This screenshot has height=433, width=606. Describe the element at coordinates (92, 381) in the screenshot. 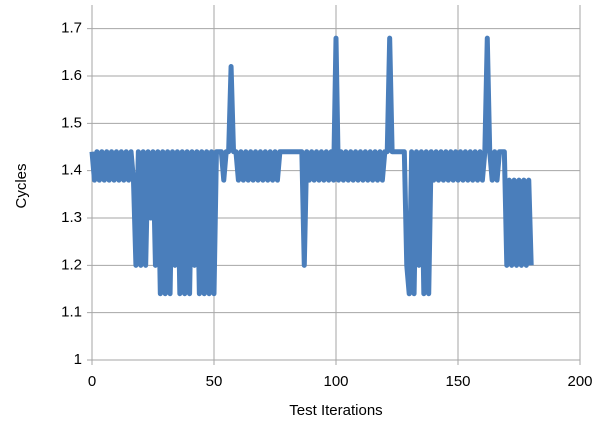

I see `x-tick-label: 0` at that location.